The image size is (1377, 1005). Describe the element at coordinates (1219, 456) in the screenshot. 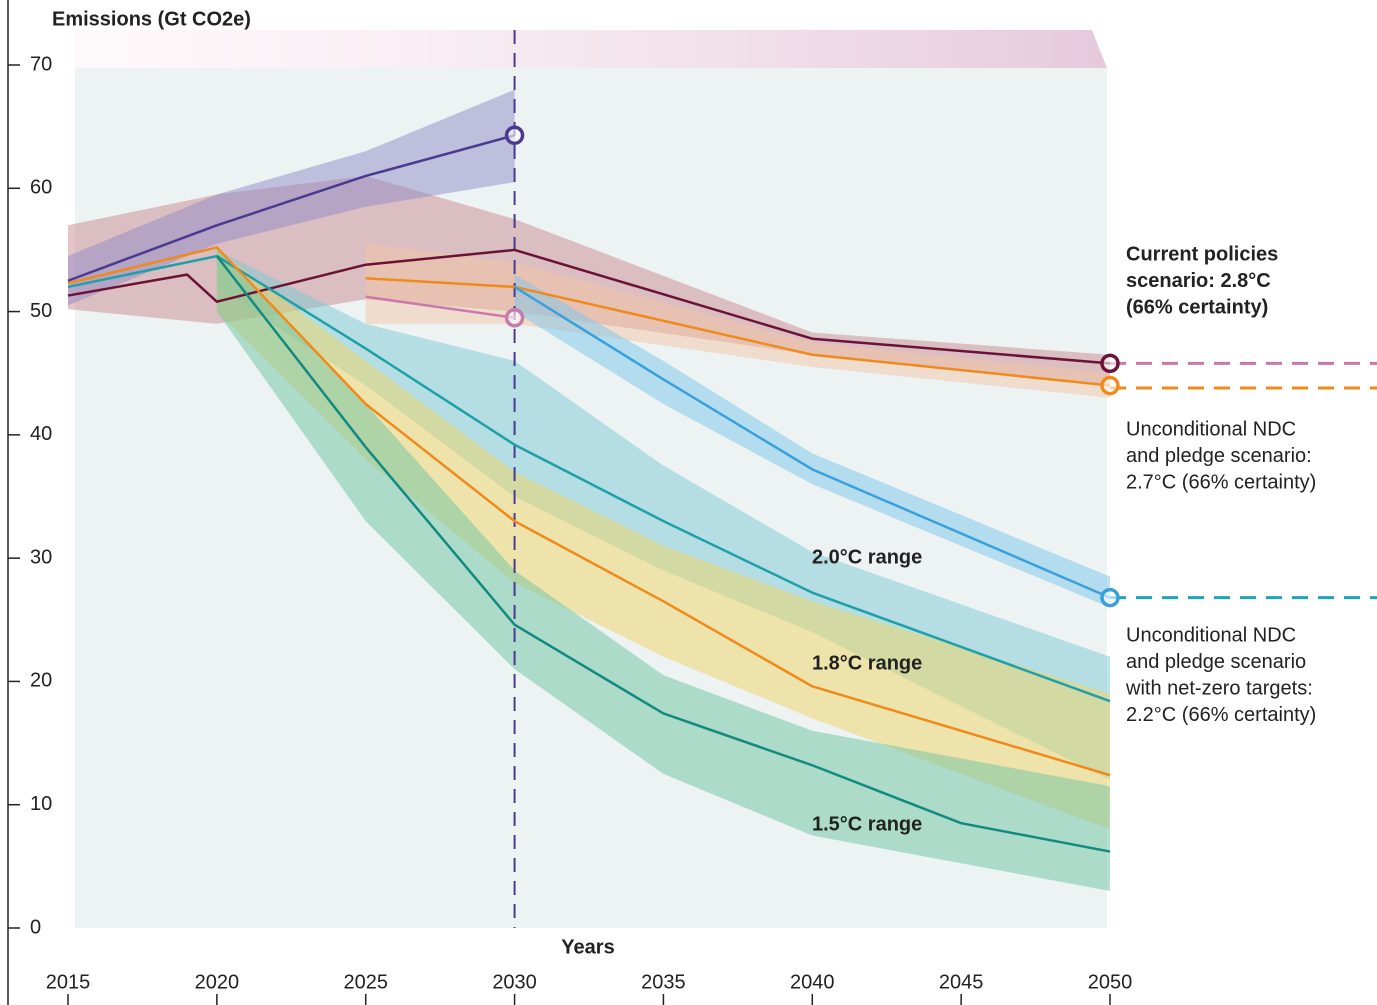

I see `annotation: and pledge scenario:` at that location.